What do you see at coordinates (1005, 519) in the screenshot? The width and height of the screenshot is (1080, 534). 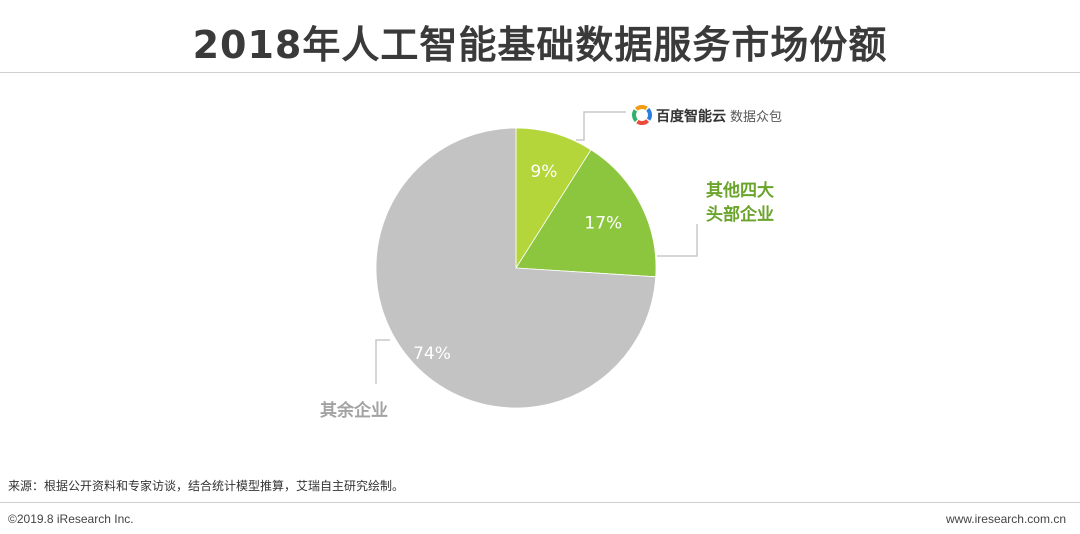 I see `site-url: www.iresearch.com.cn` at bounding box center [1005, 519].